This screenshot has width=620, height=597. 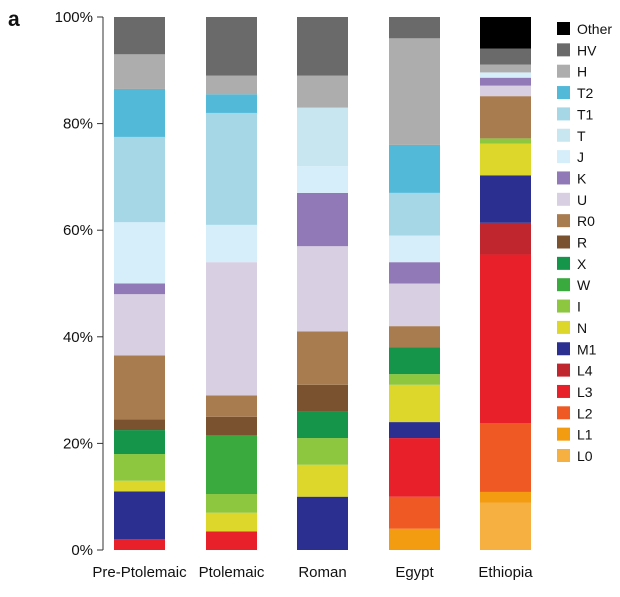 What do you see at coordinates (585, 413) in the screenshot?
I see `legend-label: L2` at bounding box center [585, 413].